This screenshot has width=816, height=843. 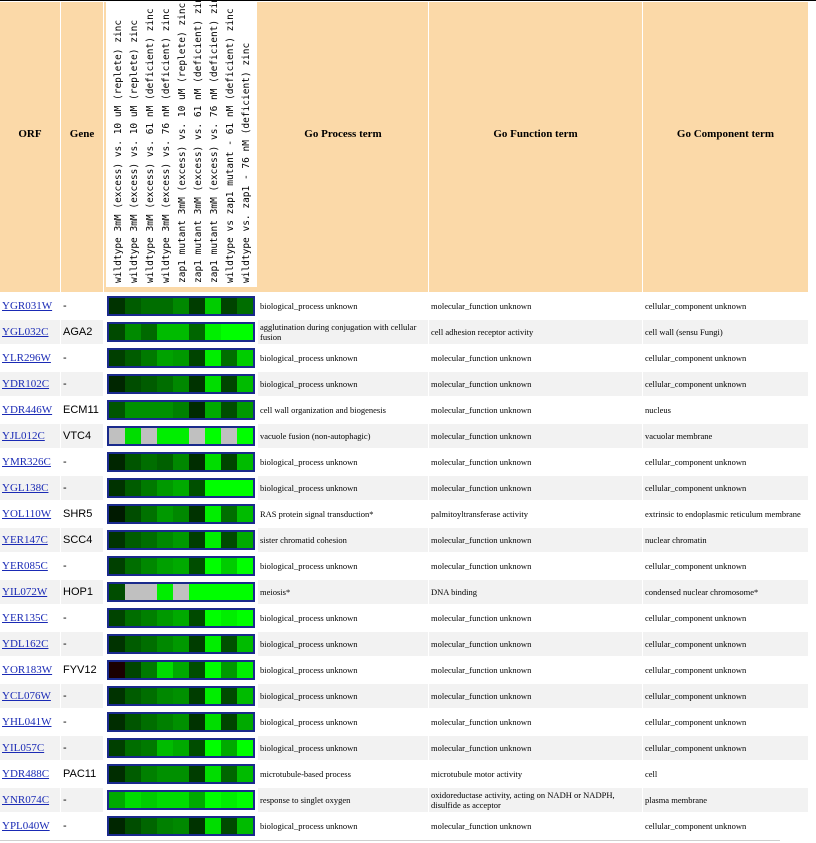 What do you see at coordinates (343, 592) in the screenshot?
I see `process-cell: meiosis*` at bounding box center [343, 592].